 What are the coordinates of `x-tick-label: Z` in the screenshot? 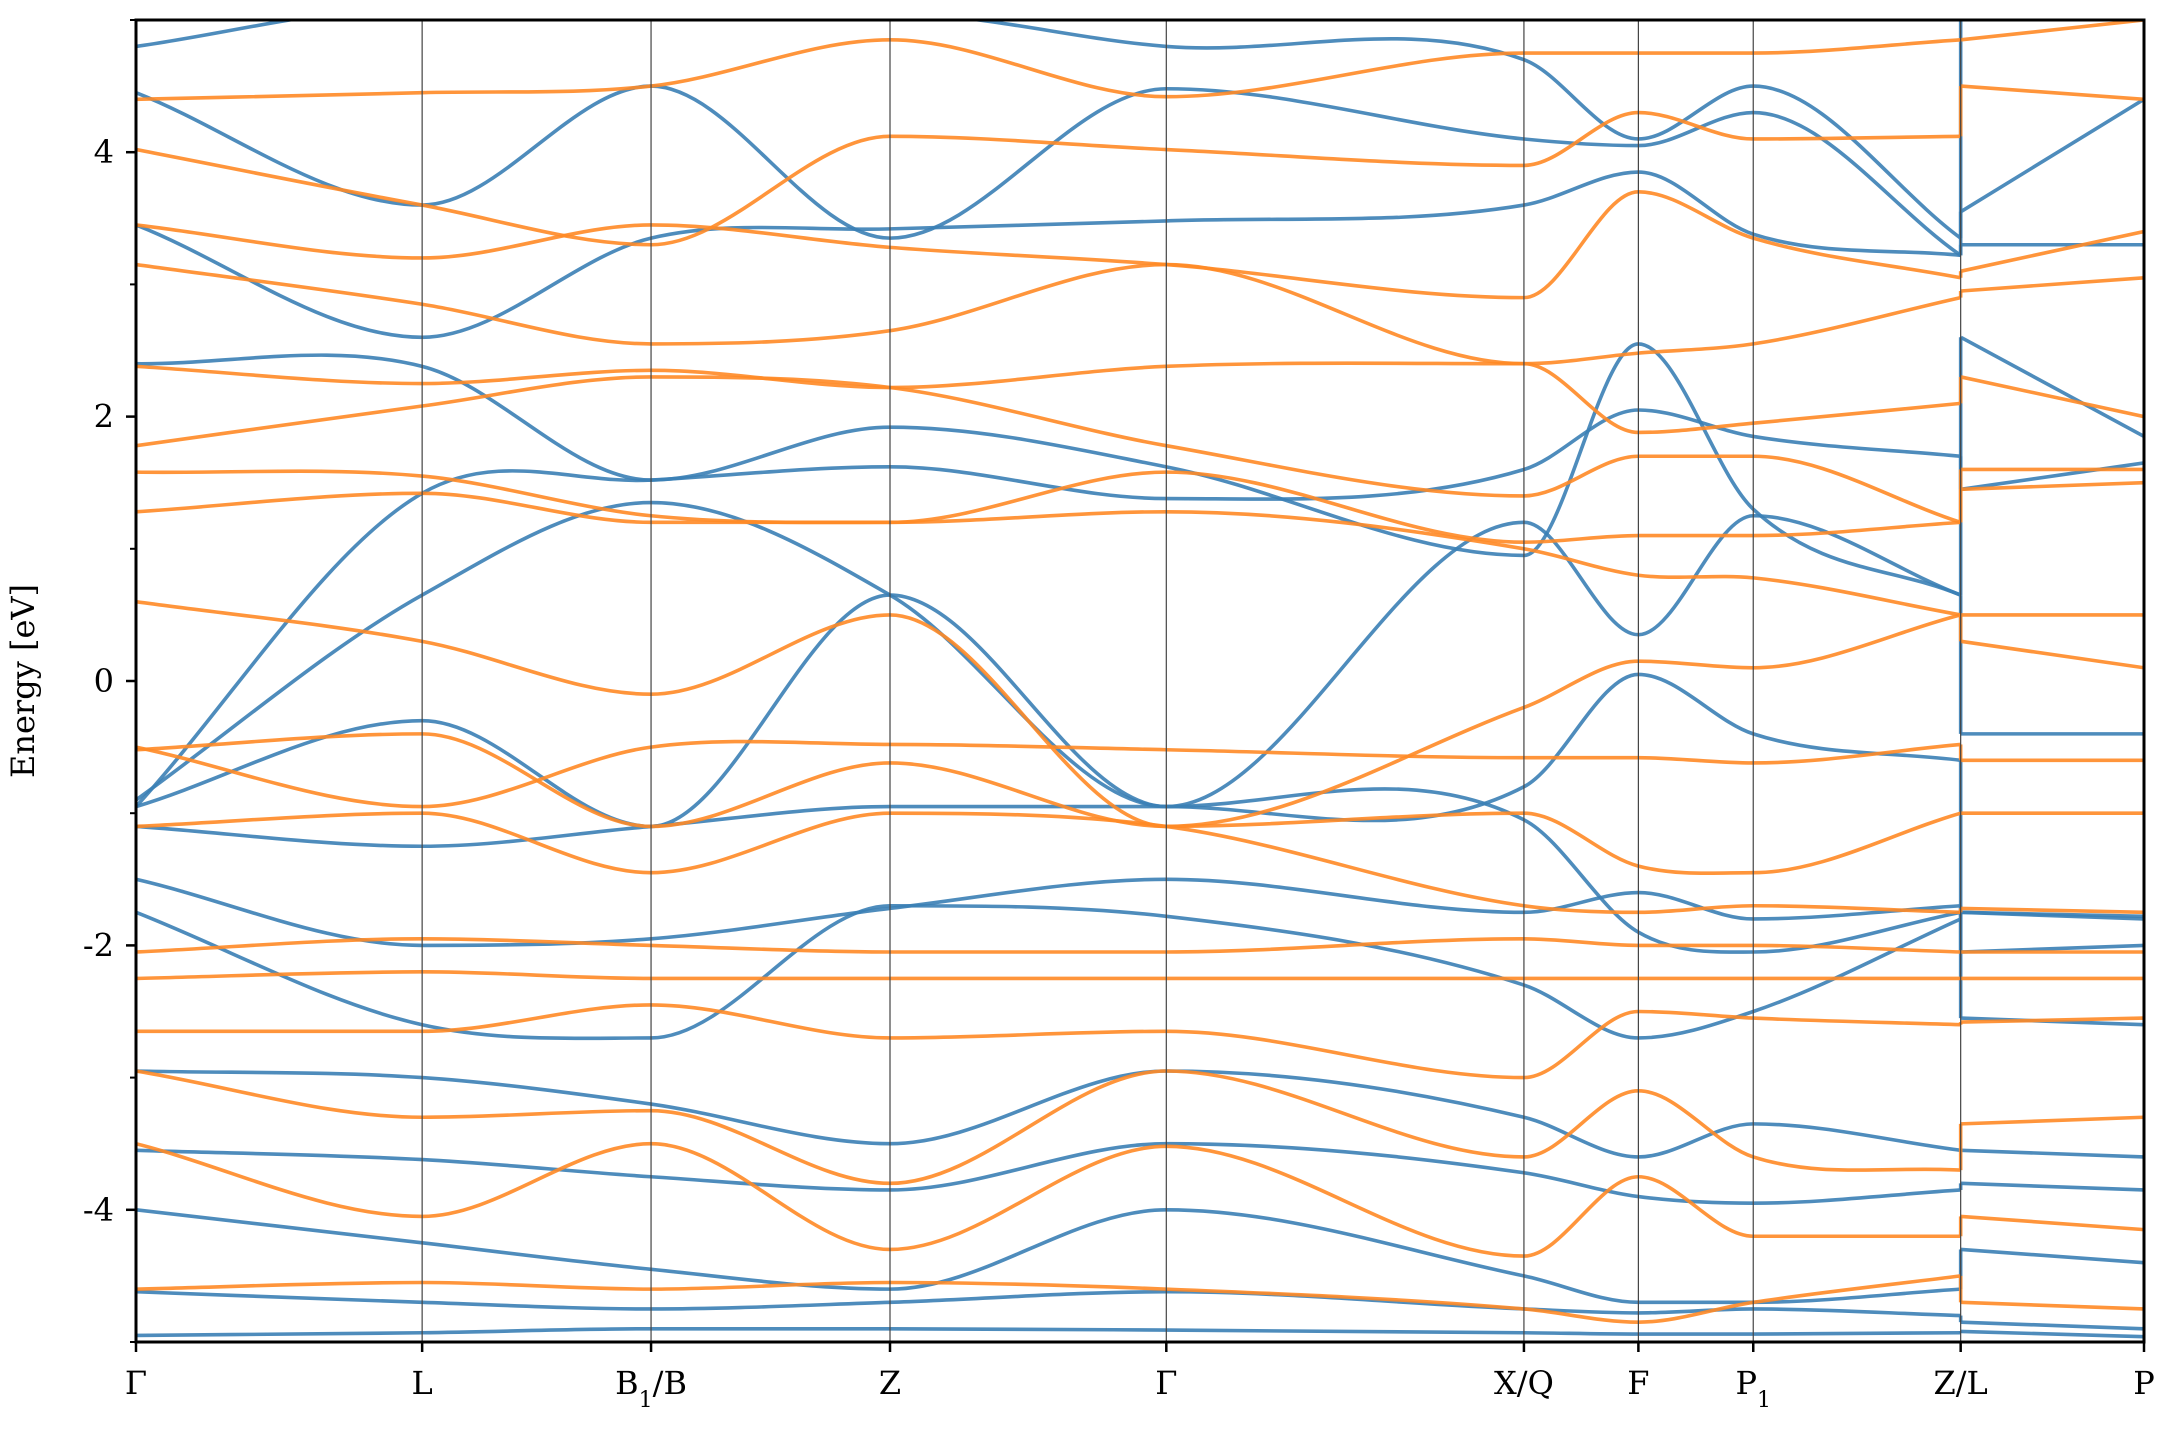 It's located at (890, 1383).